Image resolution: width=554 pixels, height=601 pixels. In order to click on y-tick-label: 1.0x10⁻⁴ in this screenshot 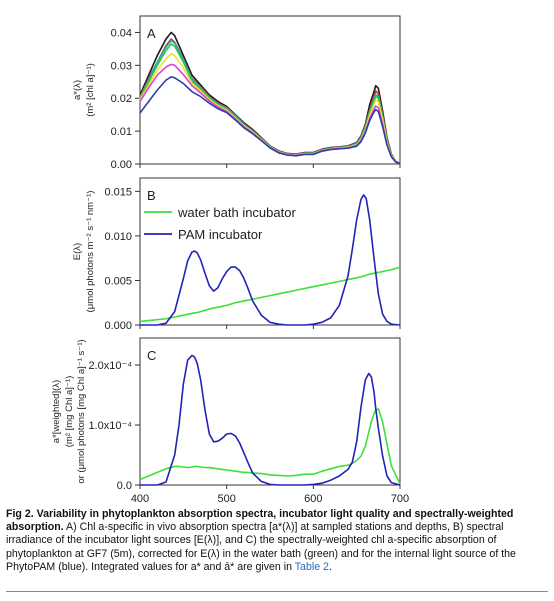, I will do `click(110, 426)`.